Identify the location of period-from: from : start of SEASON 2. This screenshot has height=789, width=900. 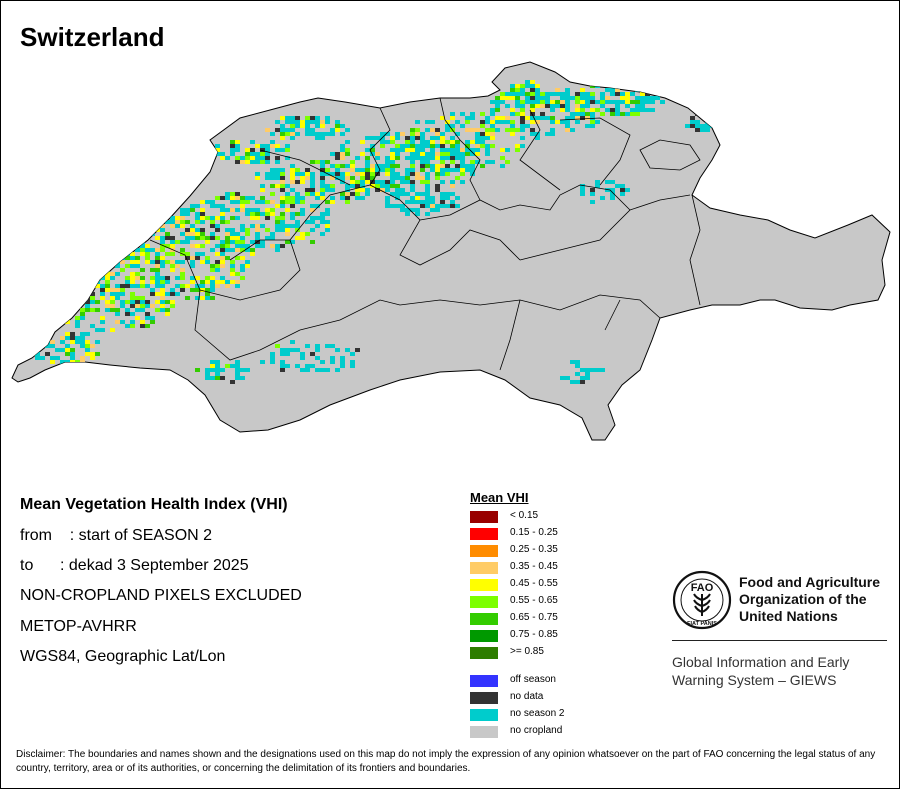
(116, 535).